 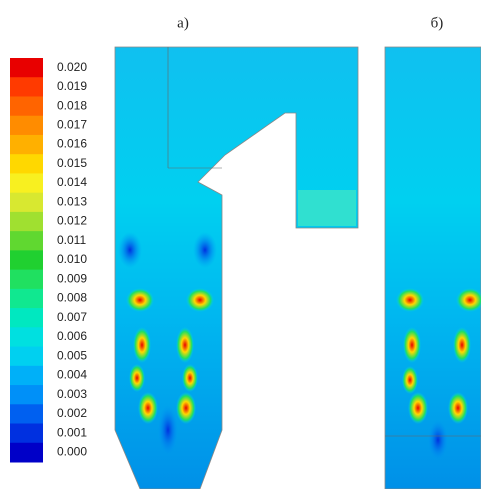 I want to click on panel-label: б), so click(x=437, y=23).